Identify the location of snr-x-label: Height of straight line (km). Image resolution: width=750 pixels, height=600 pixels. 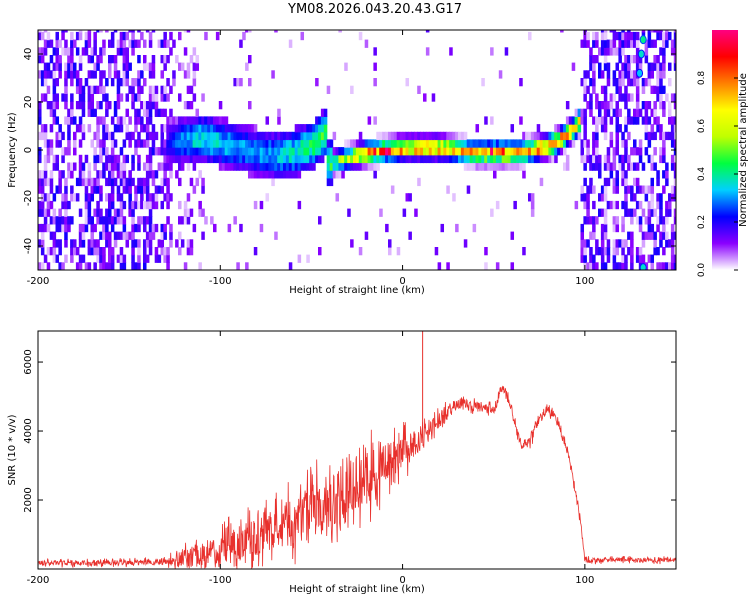
(357, 589).